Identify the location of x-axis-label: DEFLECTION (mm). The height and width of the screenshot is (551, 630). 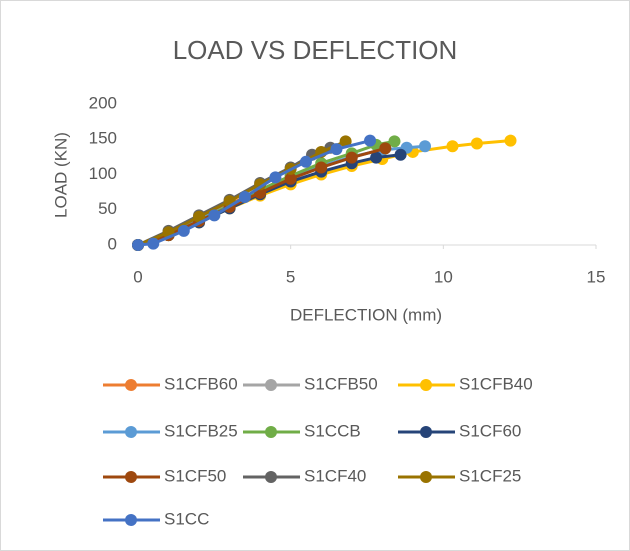
(366, 314).